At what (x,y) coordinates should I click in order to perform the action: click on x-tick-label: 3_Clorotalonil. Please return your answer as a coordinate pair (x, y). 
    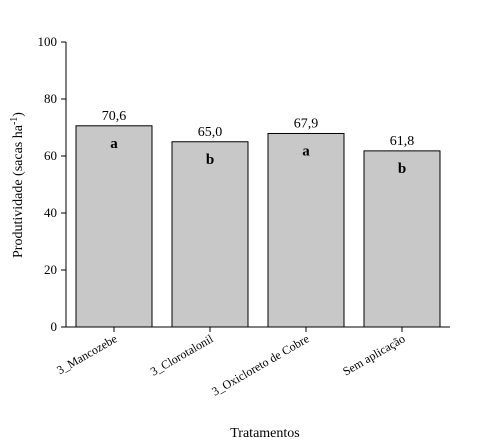
    Looking at the image, I should click on (182, 354).